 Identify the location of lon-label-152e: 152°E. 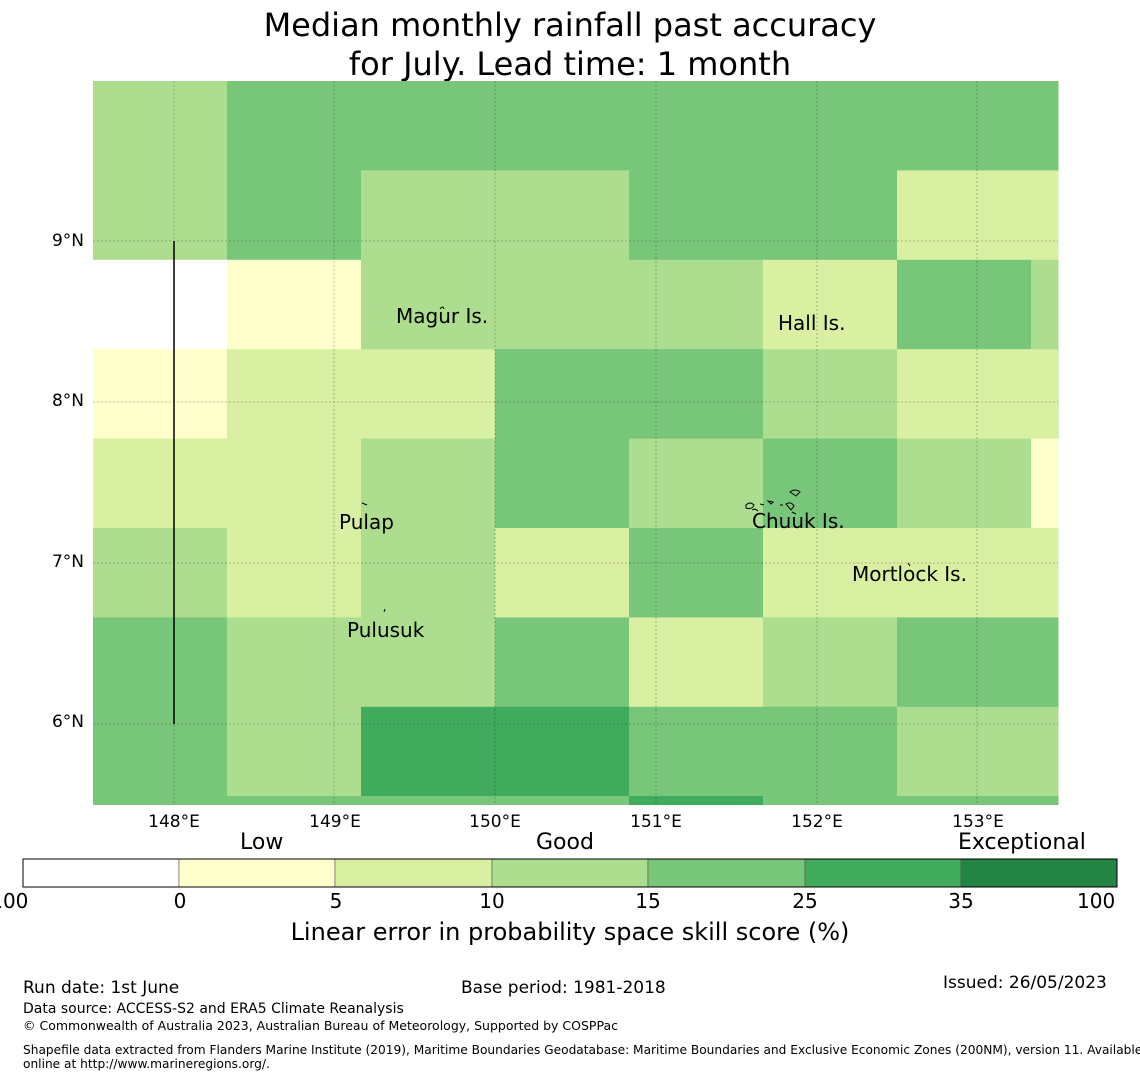
(817, 822).